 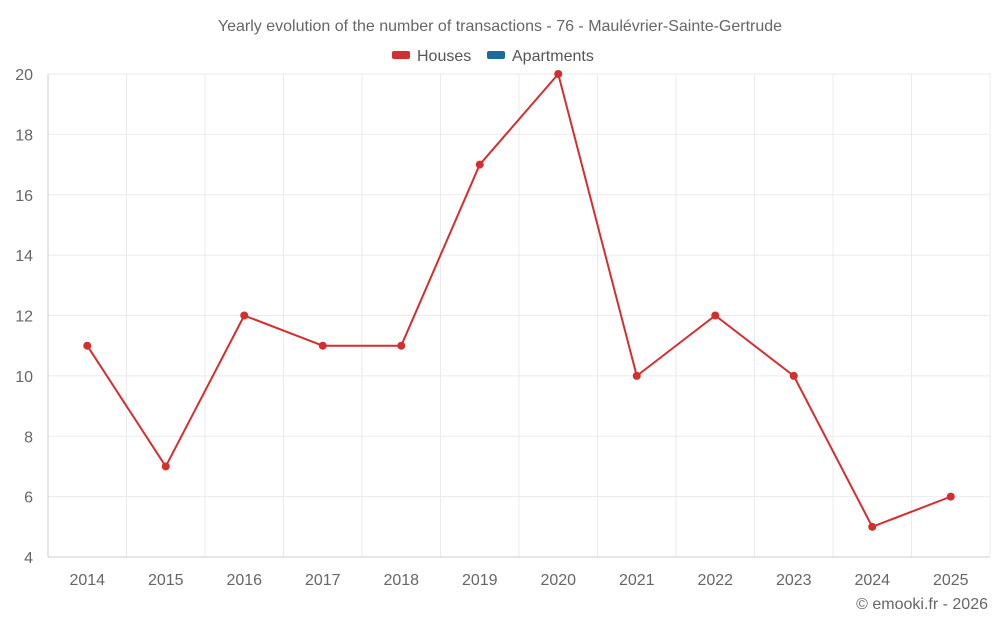 What do you see at coordinates (28, 558) in the screenshot?
I see `y-tick-label: 4` at bounding box center [28, 558].